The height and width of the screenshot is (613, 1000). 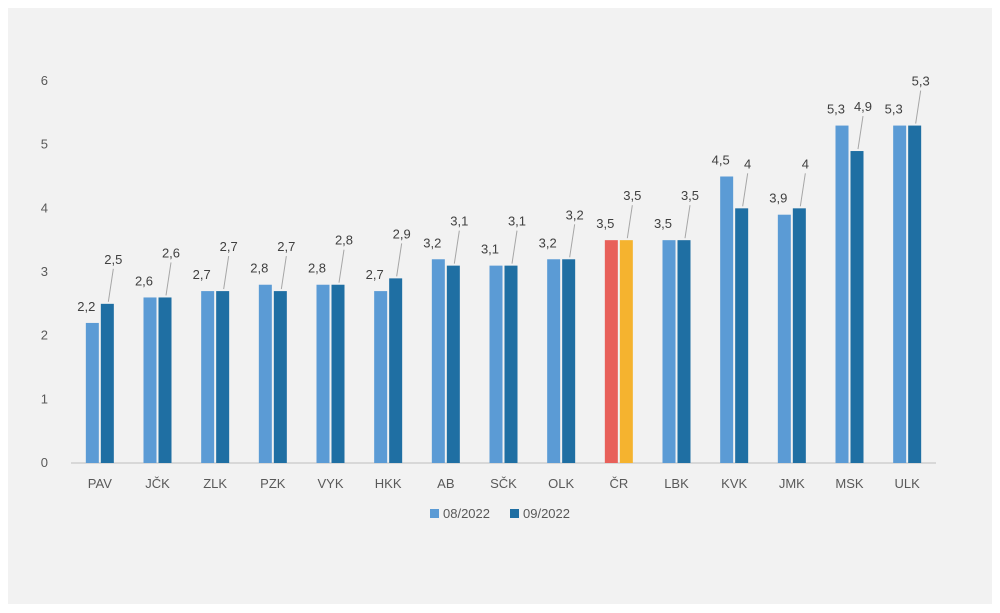 What do you see at coordinates (44, 80) in the screenshot?
I see `y-tick-label: 6` at bounding box center [44, 80].